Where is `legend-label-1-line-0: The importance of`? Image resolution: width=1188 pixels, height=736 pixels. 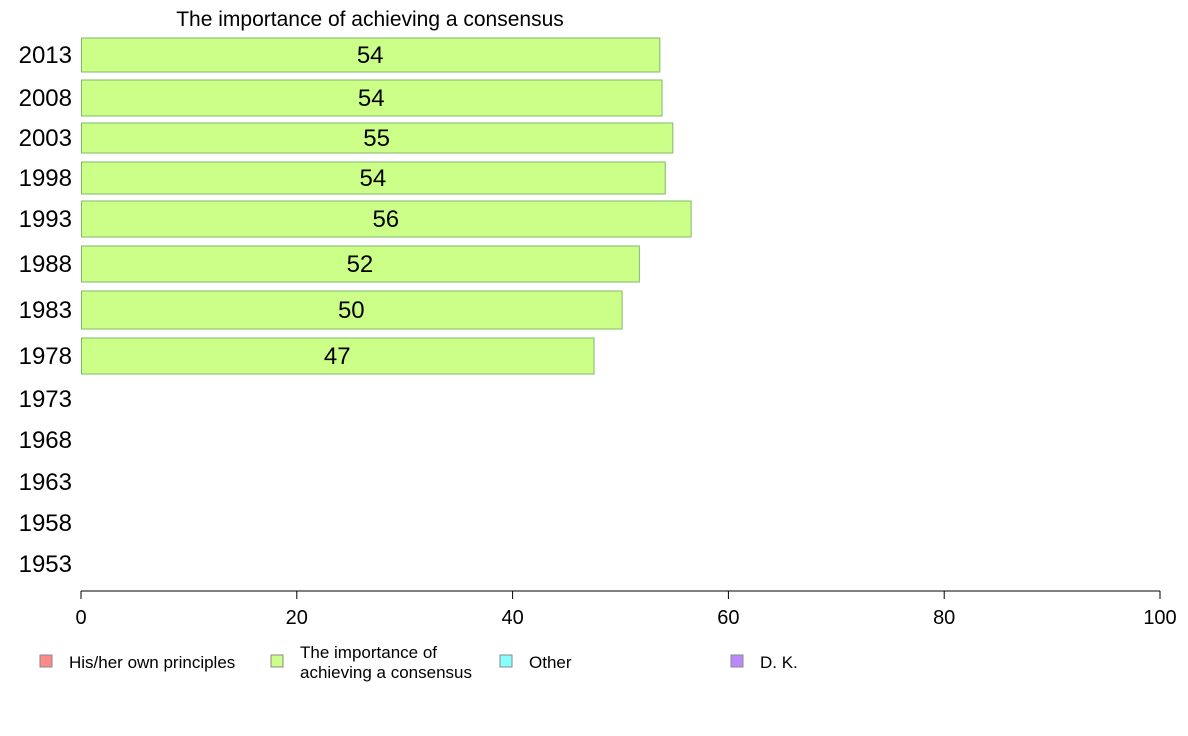
legend-label-1-line-0: The importance of is located at coordinates (368, 652).